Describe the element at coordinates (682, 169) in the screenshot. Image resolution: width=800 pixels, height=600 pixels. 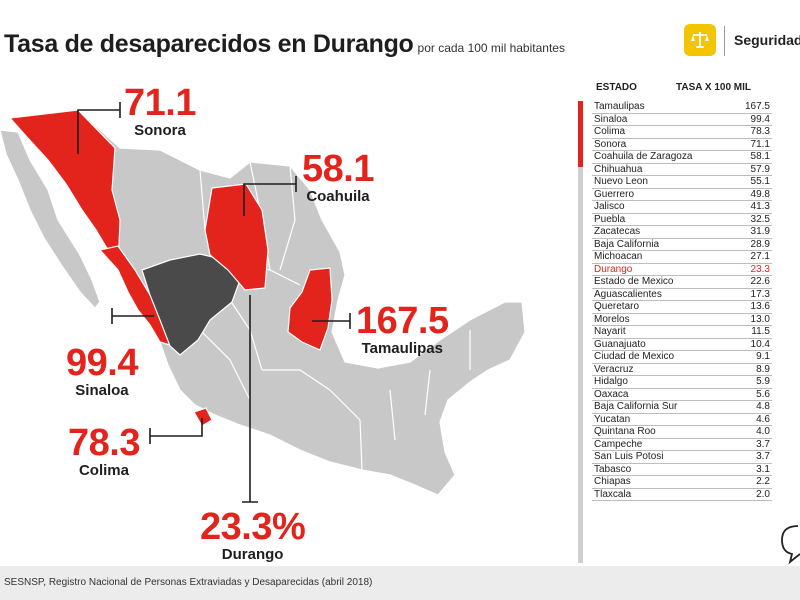
I see `table-row: Chihuahua 57.9` at that location.